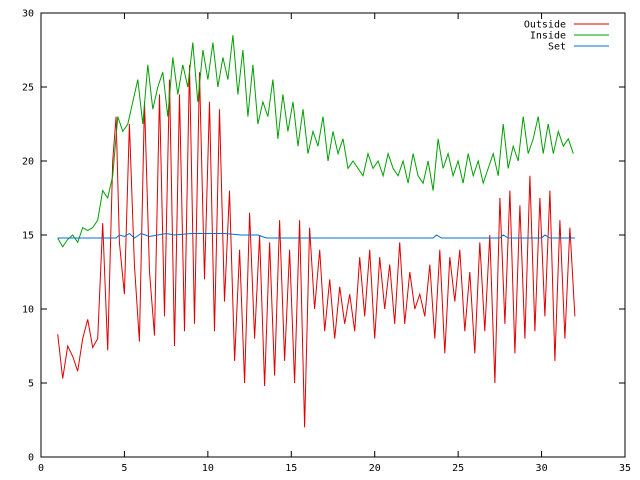 This screenshot has width=640, height=480. What do you see at coordinates (124, 468) in the screenshot?
I see `x-tick-label: 5` at bounding box center [124, 468].